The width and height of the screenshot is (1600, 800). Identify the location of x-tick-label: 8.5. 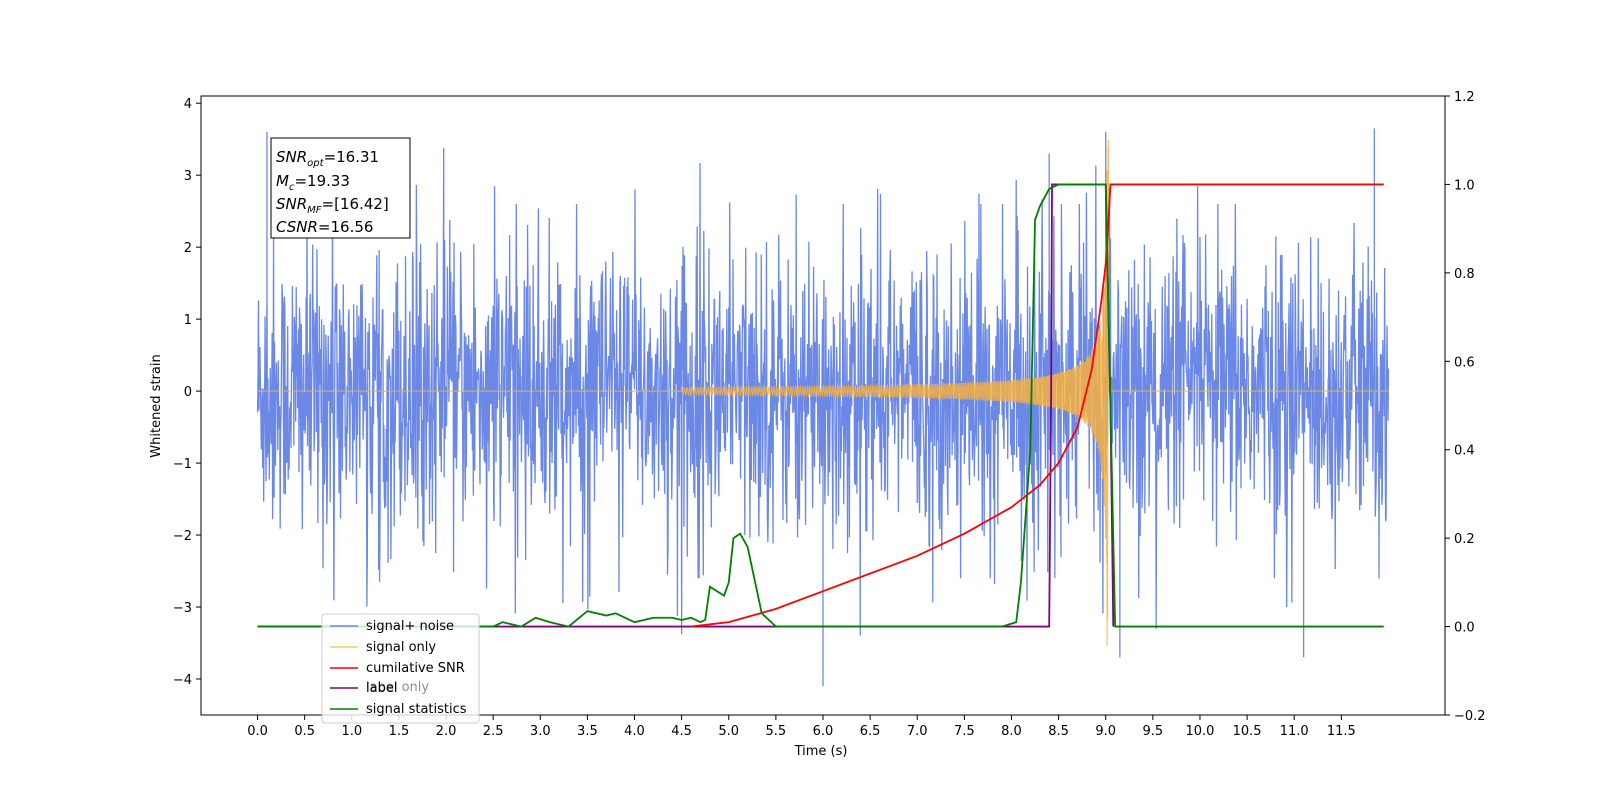
(1058, 731).